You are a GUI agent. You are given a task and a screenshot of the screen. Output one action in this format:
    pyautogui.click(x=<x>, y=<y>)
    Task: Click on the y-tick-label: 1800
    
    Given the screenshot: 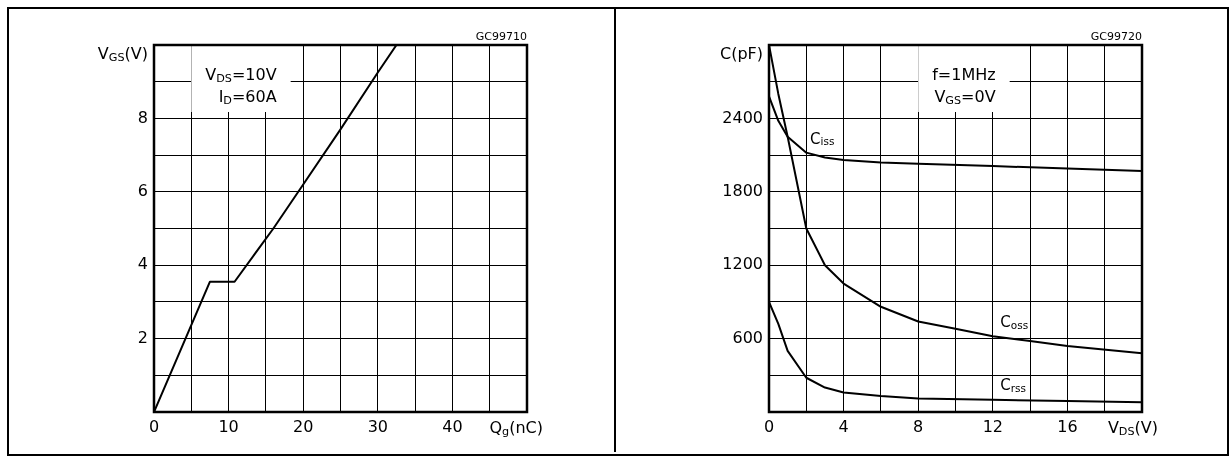 What is the action you would take?
    pyautogui.click(x=742, y=190)
    